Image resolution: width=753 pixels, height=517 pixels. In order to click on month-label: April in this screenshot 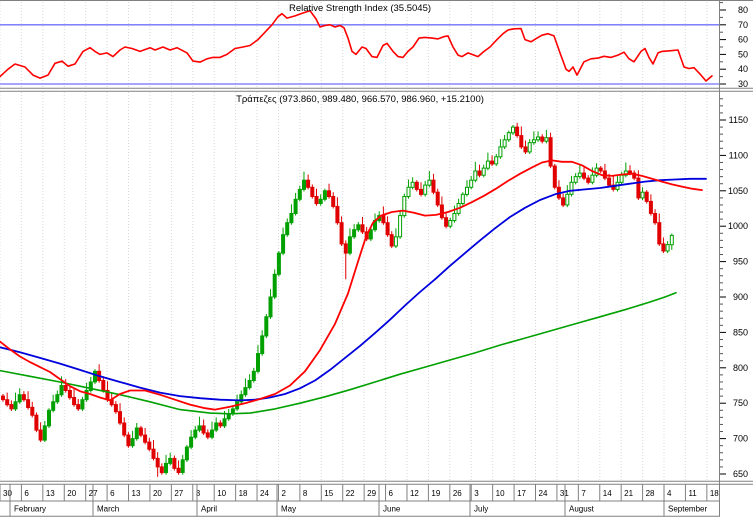, I will do `click(209, 509)`.